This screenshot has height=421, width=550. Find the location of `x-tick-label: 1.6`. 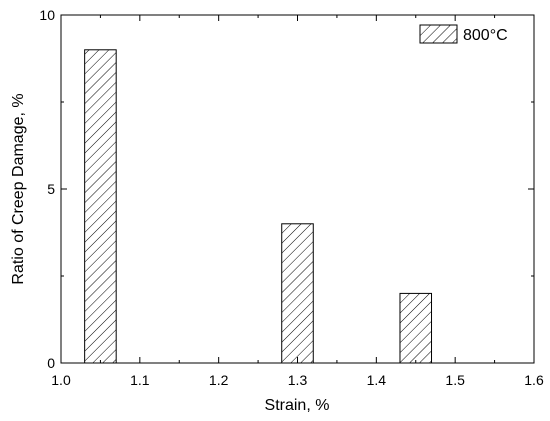

x-tick-label: 1.6 is located at coordinates (534, 380).